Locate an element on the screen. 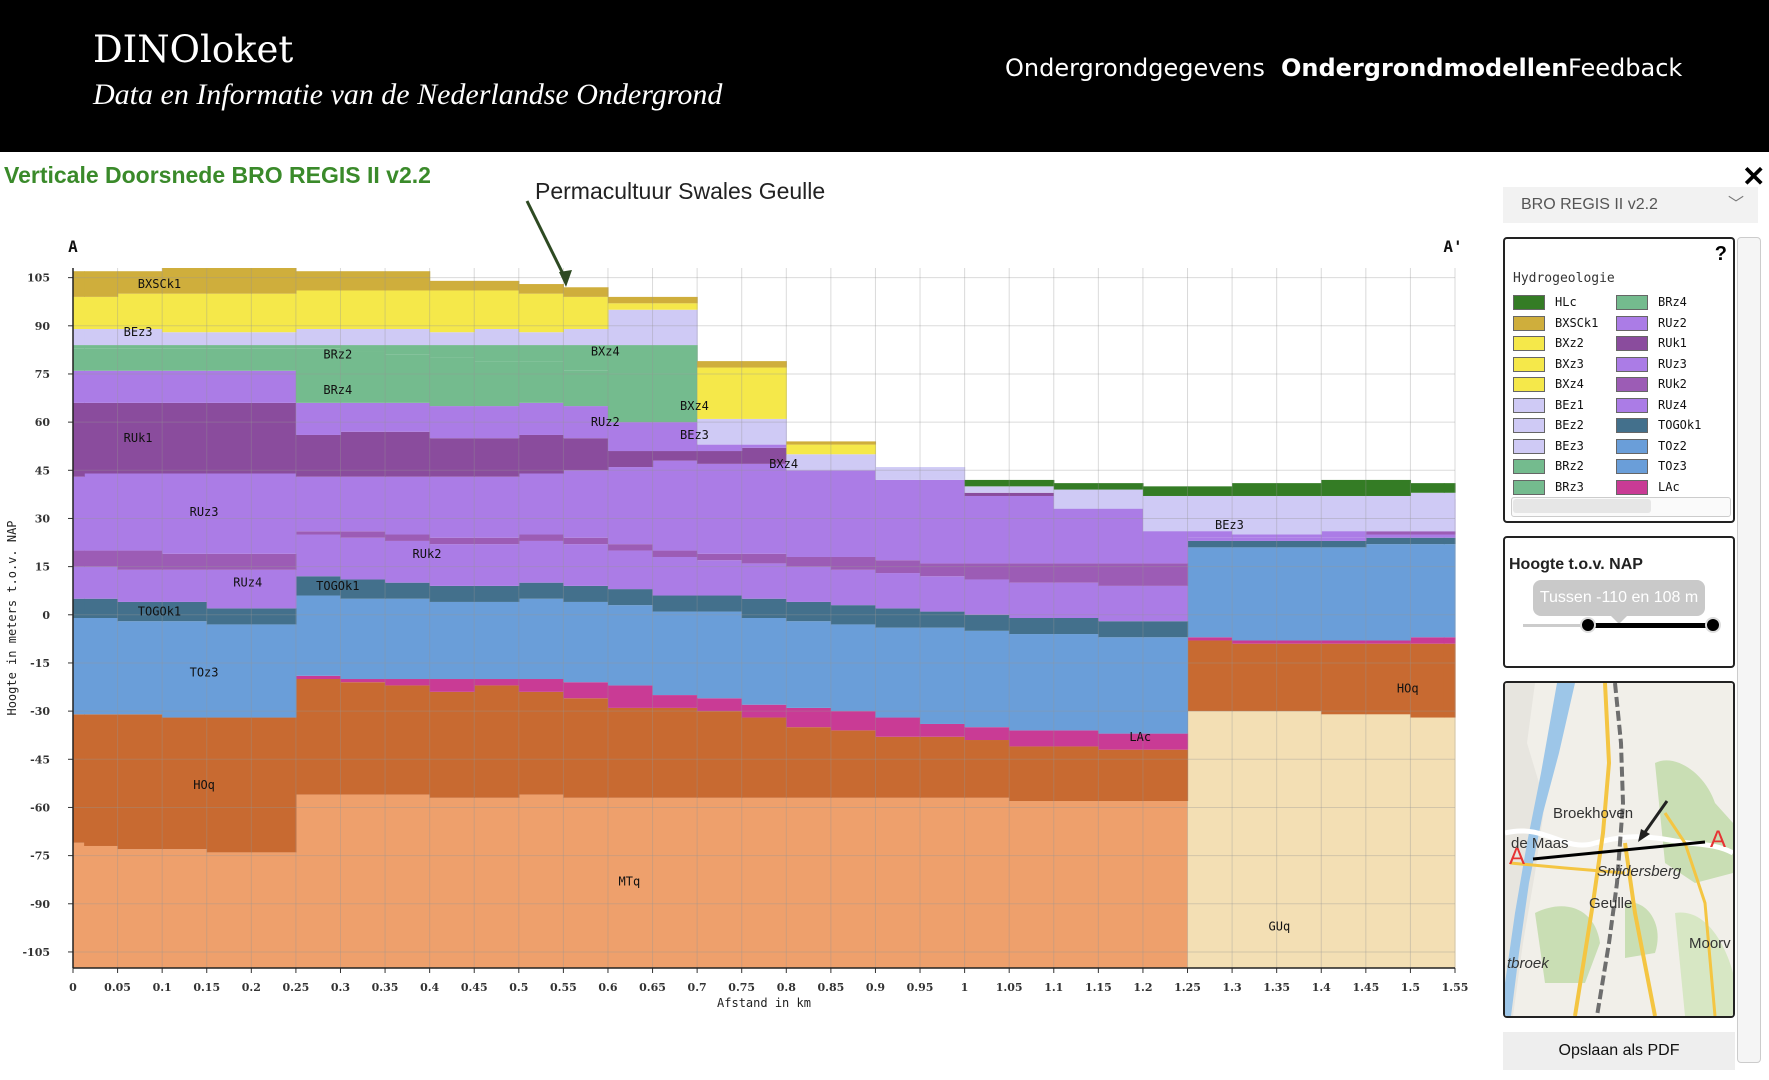  legend-scrollbar is located at coordinates (1621, 507).